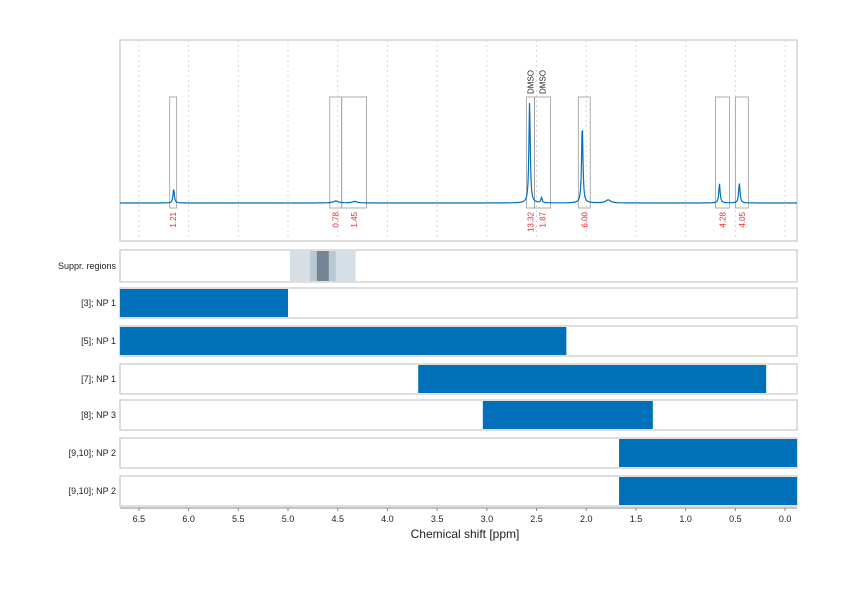  What do you see at coordinates (586, 519) in the screenshot?
I see `tick-label: 2.0` at bounding box center [586, 519].